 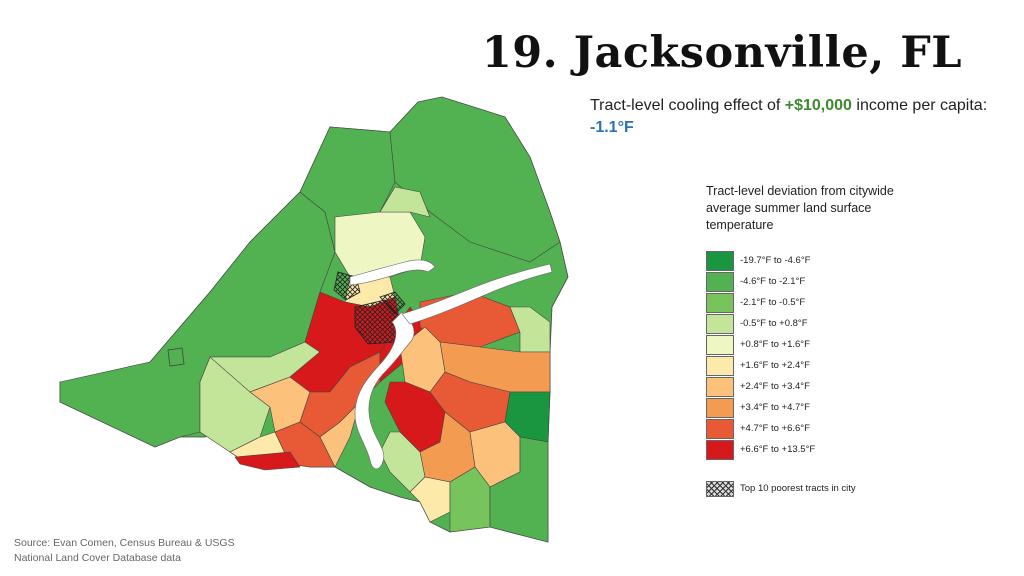 What do you see at coordinates (775, 428) in the screenshot?
I see `legend-label: +4.7°F to +6.6°F` at bounding box center [775, 428].